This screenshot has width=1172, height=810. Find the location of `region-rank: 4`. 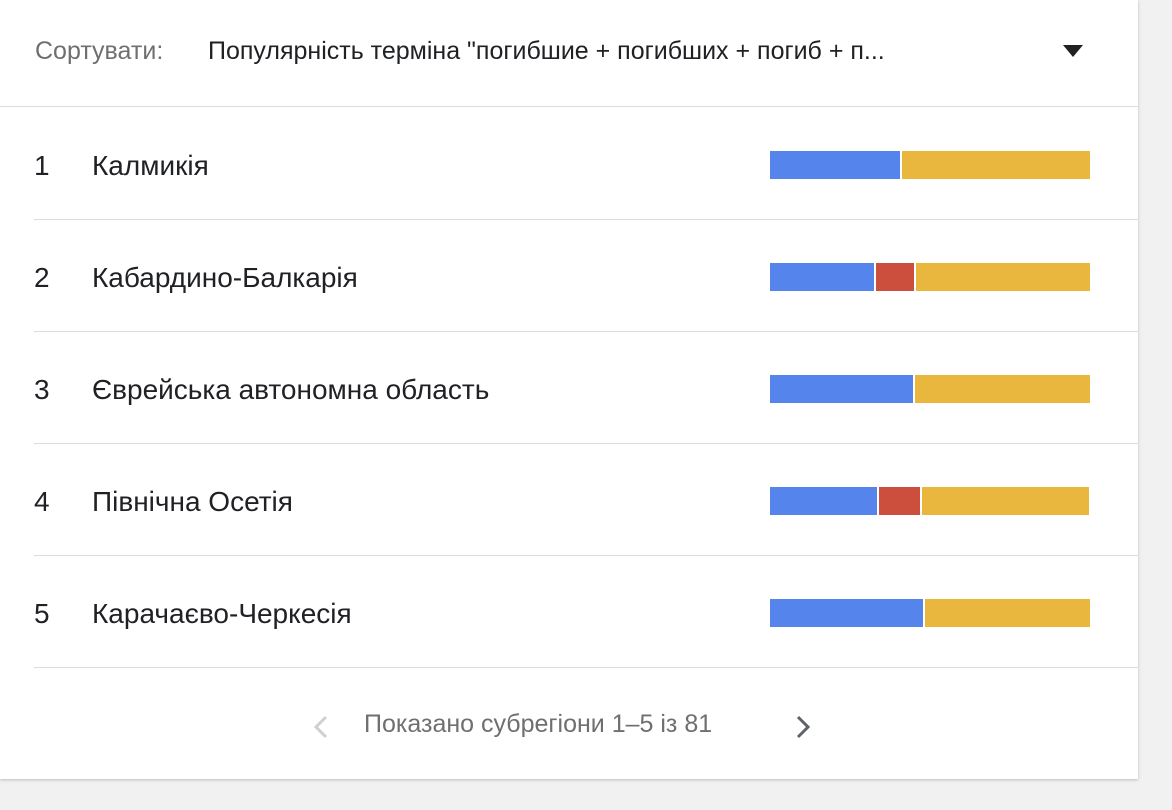

region-rank: 4 is located at coordinates (42, 501).